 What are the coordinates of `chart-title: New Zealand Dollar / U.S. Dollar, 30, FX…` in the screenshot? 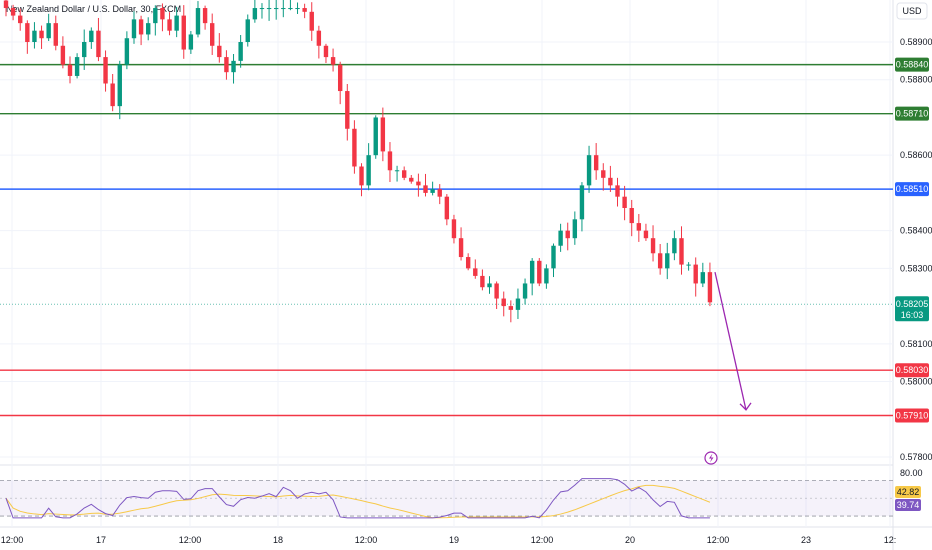 It's located at (93, 9).